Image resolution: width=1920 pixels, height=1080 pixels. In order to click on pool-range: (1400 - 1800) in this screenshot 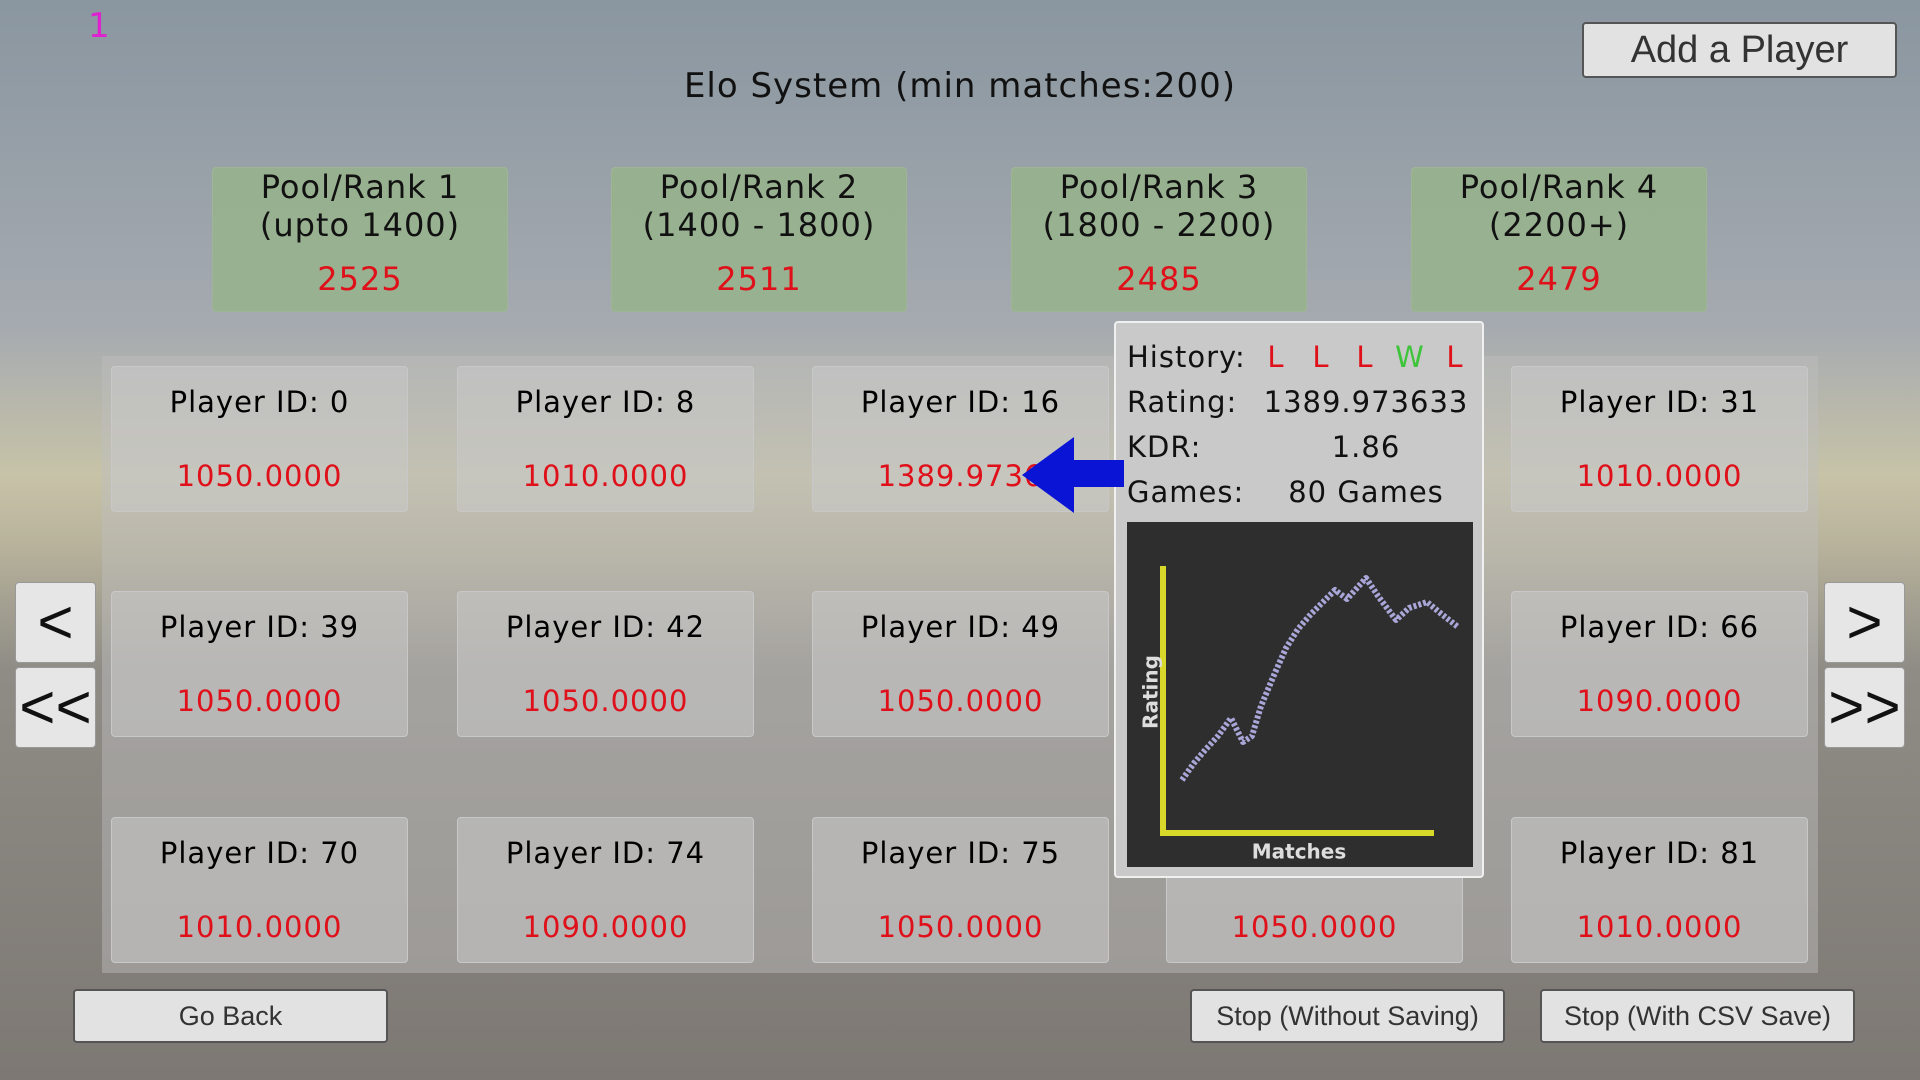, I will do `click(759, 225)`.